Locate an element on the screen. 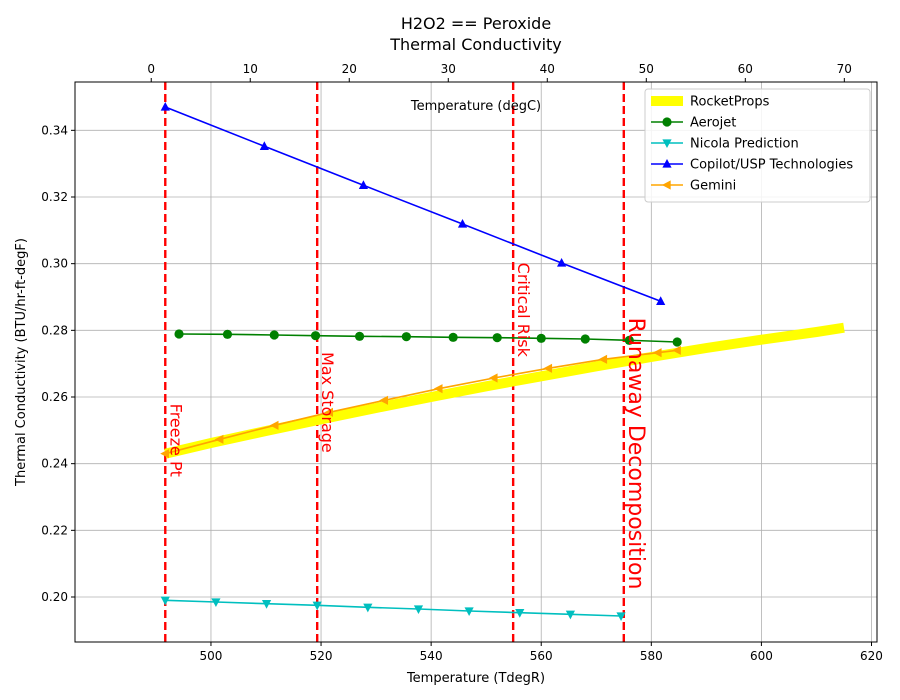  y-tick-label: 0.34 is located at coordinates (54, 130).